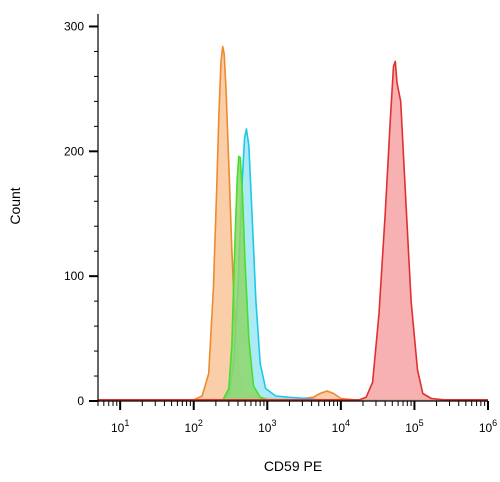 The height and width of the screenshot is (482, 500). What do you see at coordinates (126, 423) in the screenshot?
I see `x-tick-exponent: 1` at bounding box center [126, 423].